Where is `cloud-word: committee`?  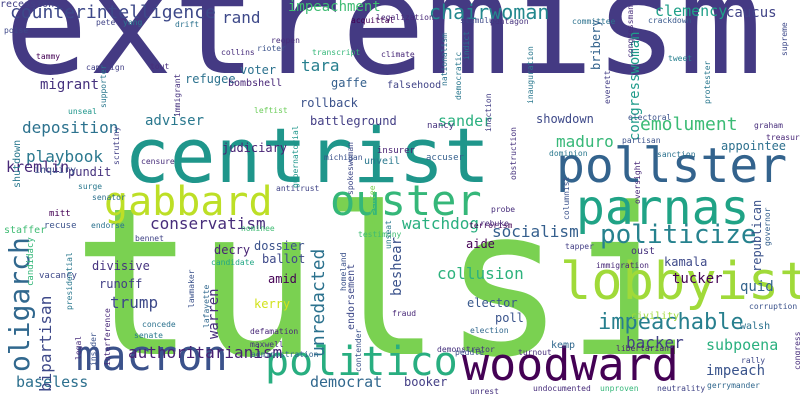
cloud-word: committee is located at coordinates (594, 21).